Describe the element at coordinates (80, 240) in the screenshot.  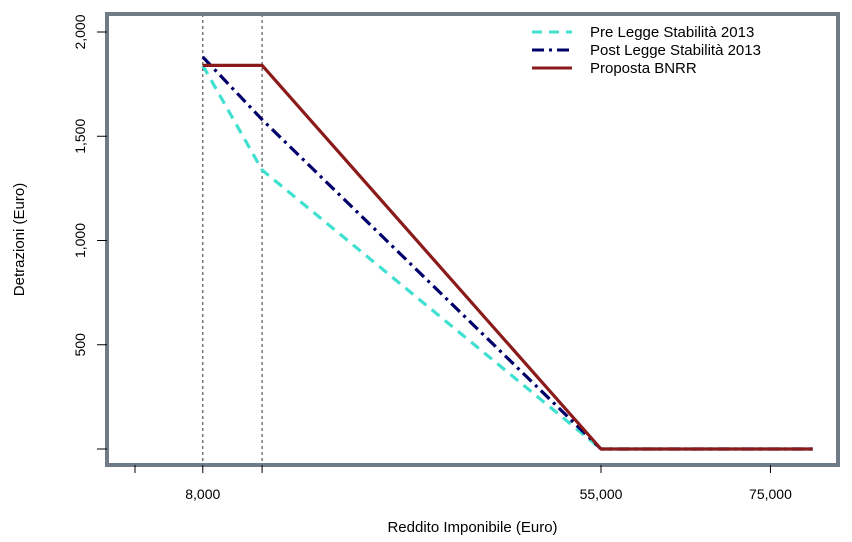
I see `y-tick-label-2: 1,000` at that location.